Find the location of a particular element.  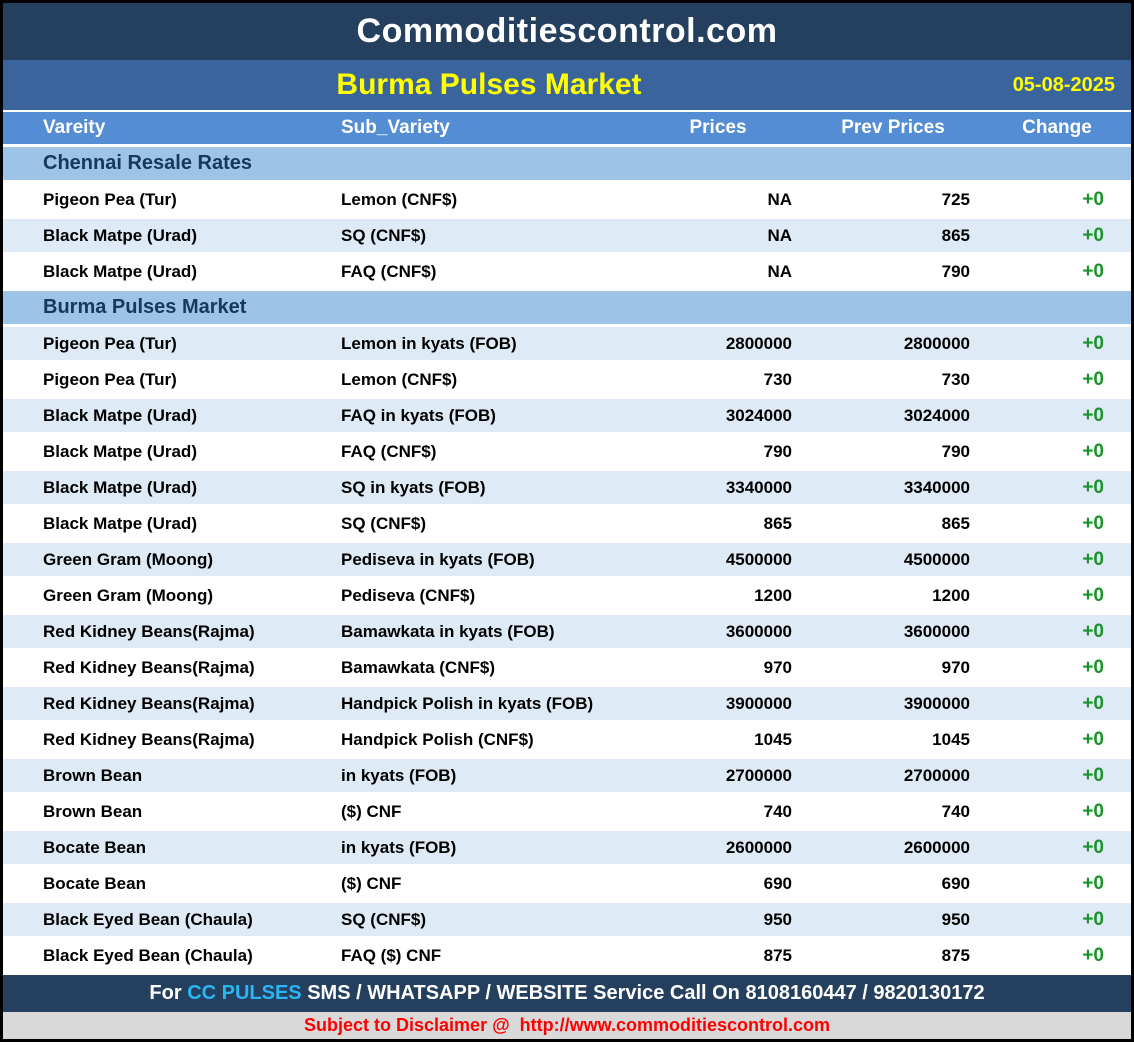

sub-variety-cell: FAQ in kyats (FOB) is located at coordinates (483, 416).